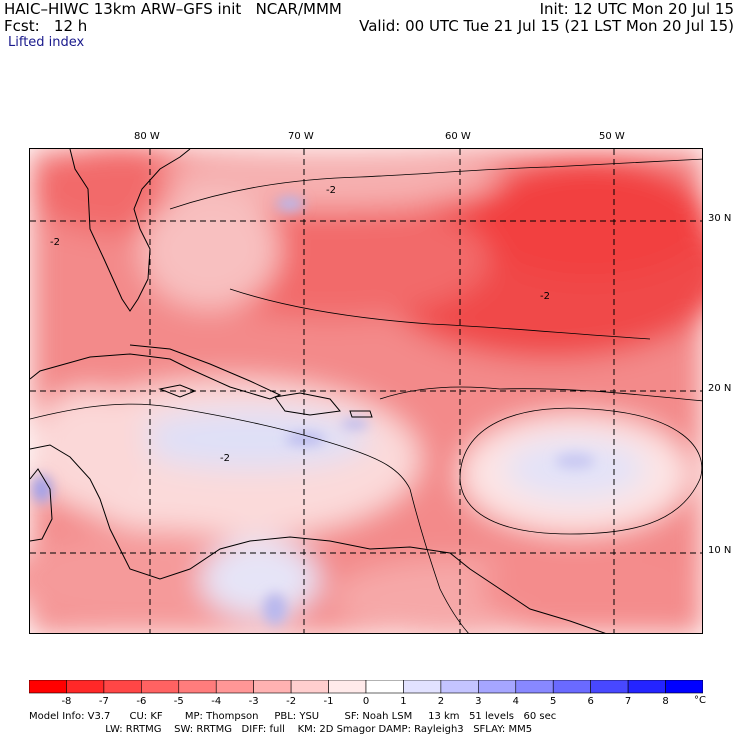  Describe the element at coordinates (403, 701) in the screenshot. I see `colorbar-tick-label: 1` at that location.